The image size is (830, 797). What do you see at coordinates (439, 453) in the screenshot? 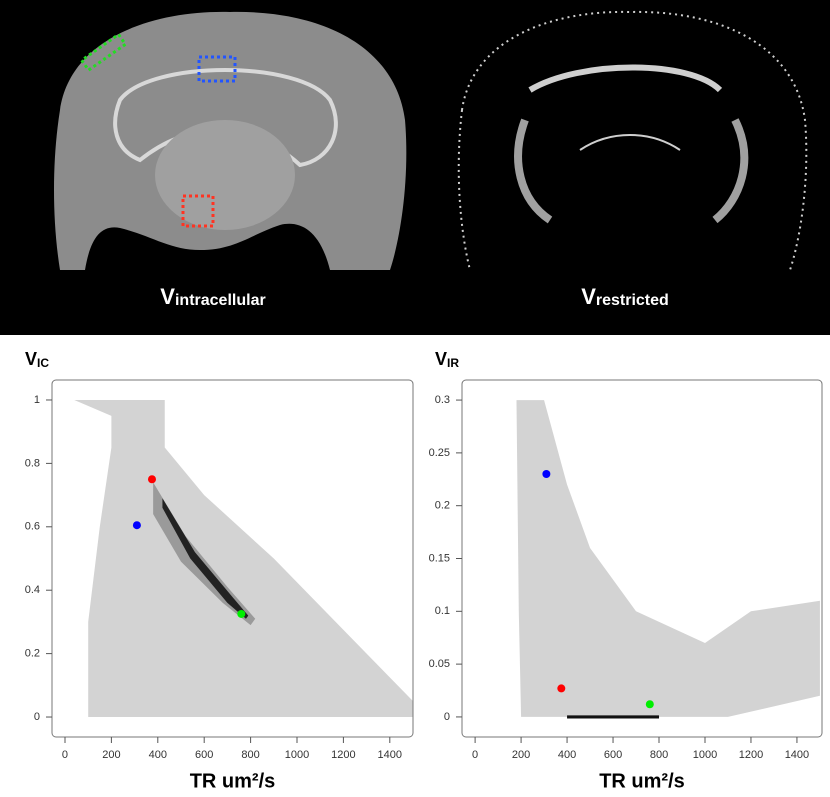
I see `y-tick-label: 0.25` at bounding box center [439, 453].